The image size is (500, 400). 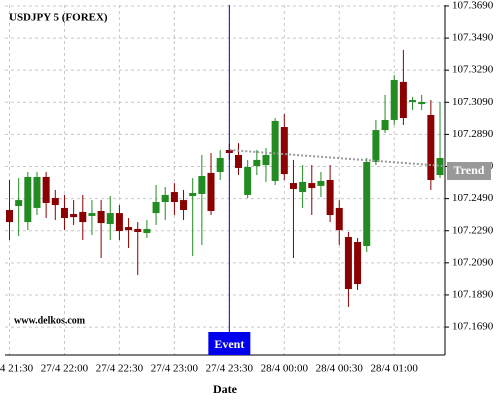 I want to click on x-axis-label: Date, so click(x=225, y=389).